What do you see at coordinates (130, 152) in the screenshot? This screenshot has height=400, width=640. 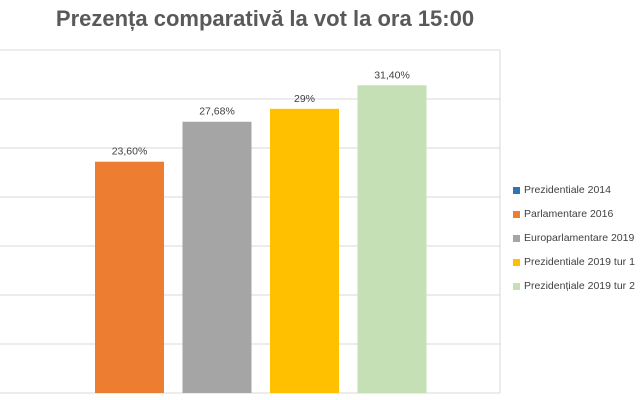 I see `data-label: 23,60%` at bounding box center [130, 152].